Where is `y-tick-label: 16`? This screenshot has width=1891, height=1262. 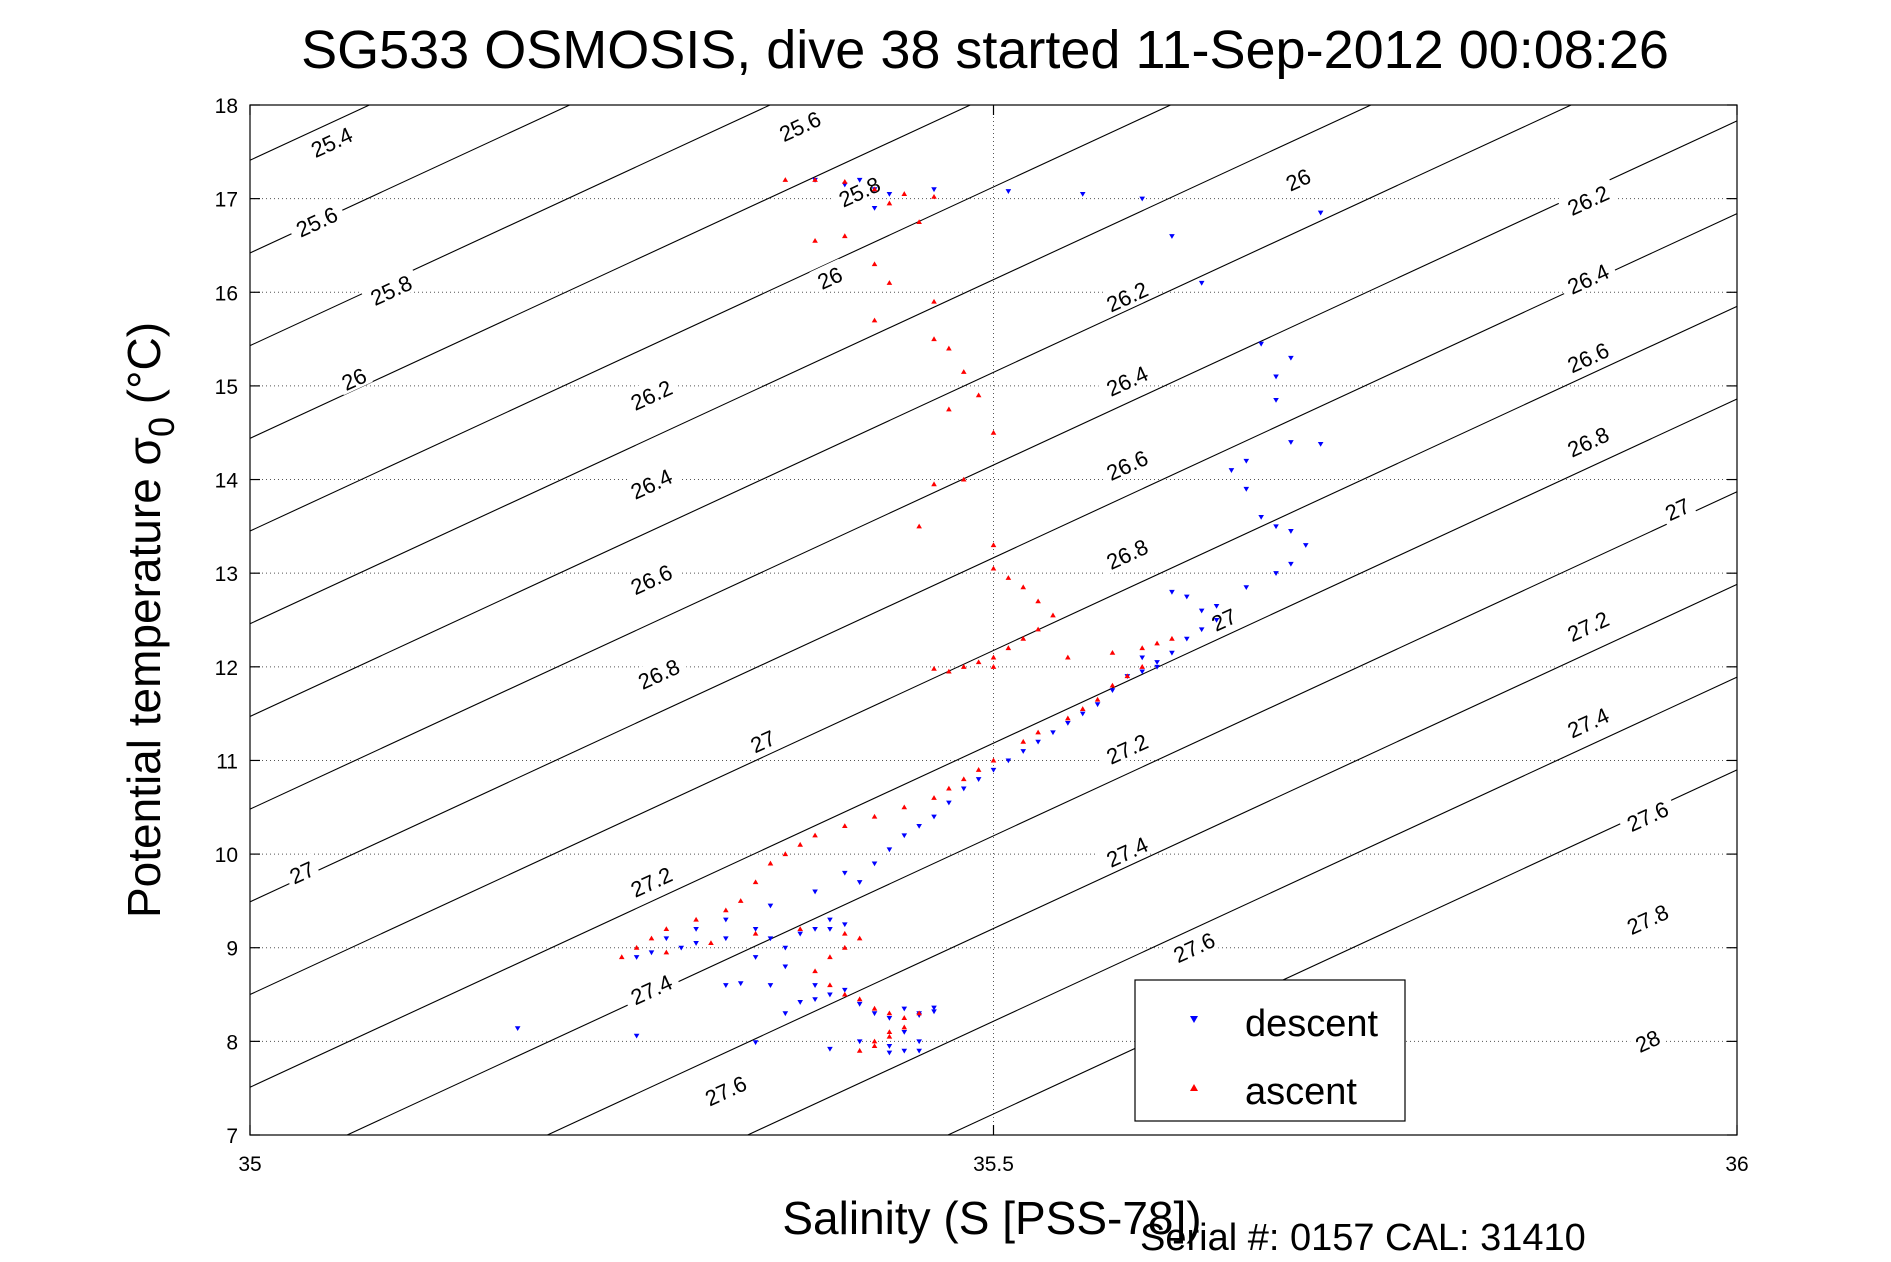 y-tick-label: 16 is located at coordinates (226, 293).